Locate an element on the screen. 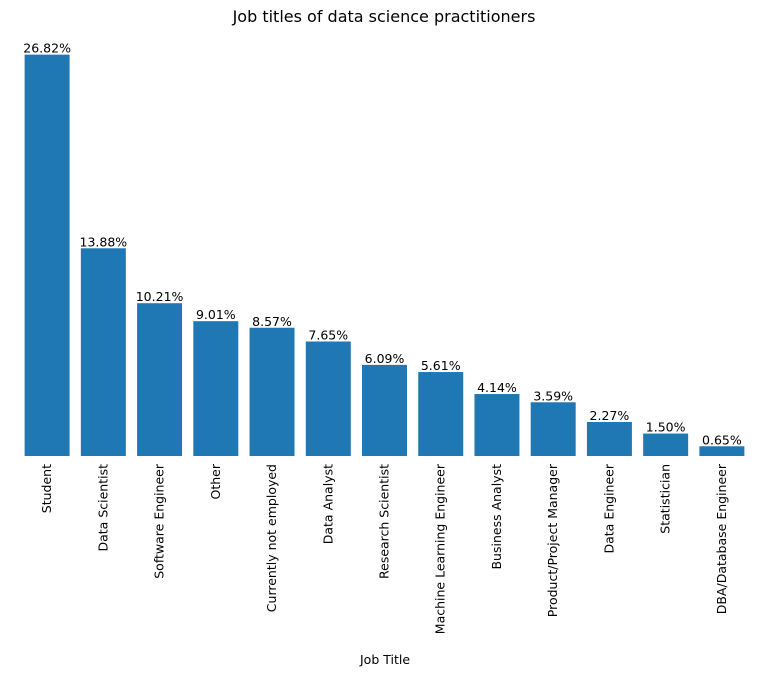 The width and height of the screenshot is (768, 688). x-tick-label: Other is located at coordinates (215, 481).